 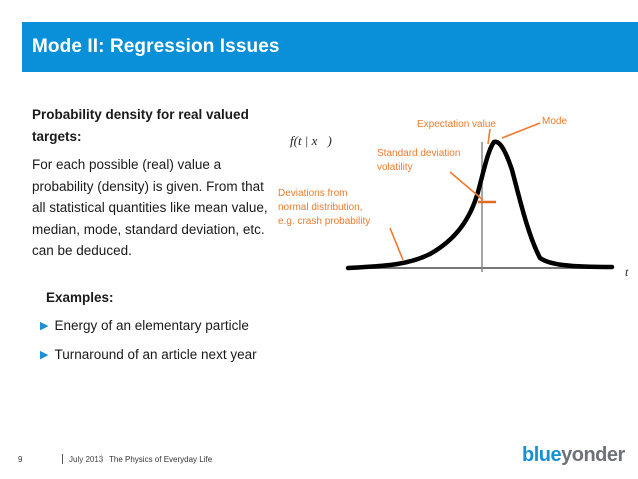 I want to click on x-axis-label: t, so click(x=627, y=272).